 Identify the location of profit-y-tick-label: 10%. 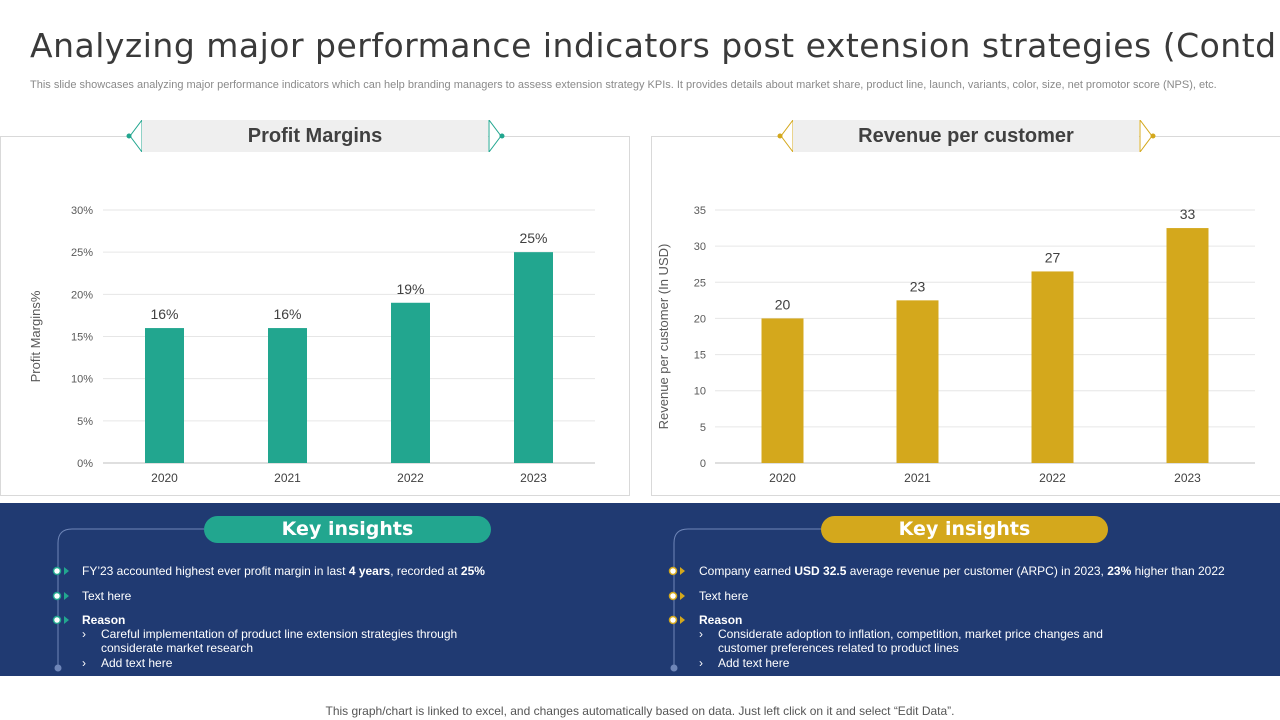
(82, 380).